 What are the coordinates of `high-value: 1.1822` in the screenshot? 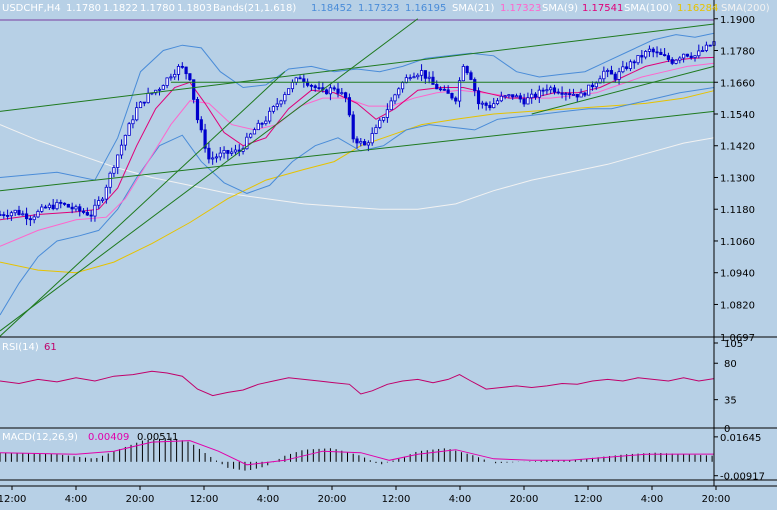 It's located at (120, 8).